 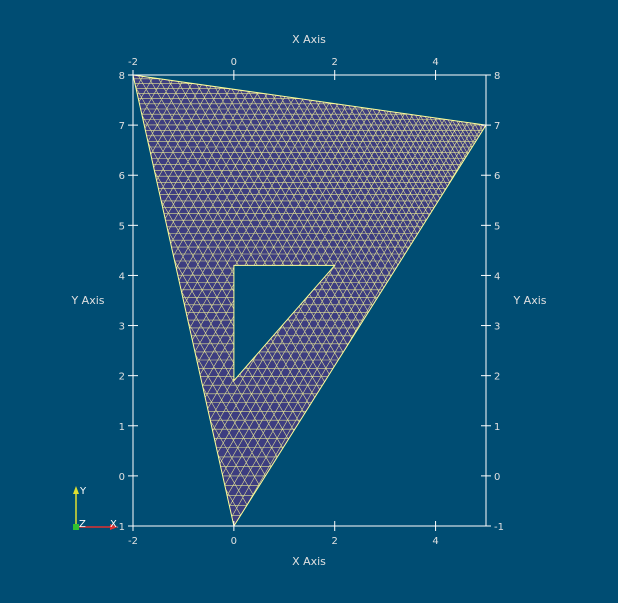 What do you see at coordinates (122, 377) in the screenshot?
I see `y-tick-label-left: 2` at bounding box center [122, 377].